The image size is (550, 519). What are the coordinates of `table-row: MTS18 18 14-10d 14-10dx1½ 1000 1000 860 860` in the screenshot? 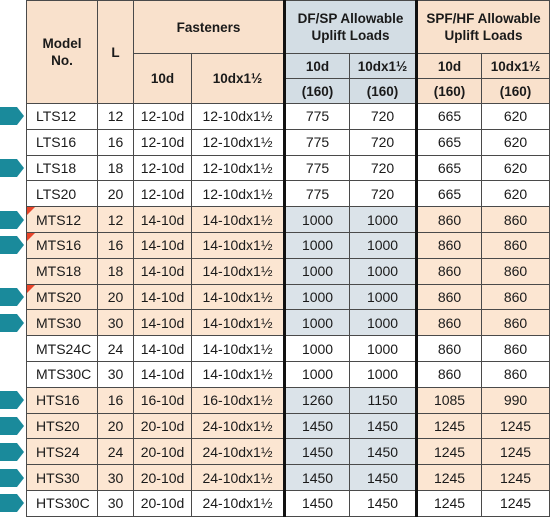 It's located at (288, 271).